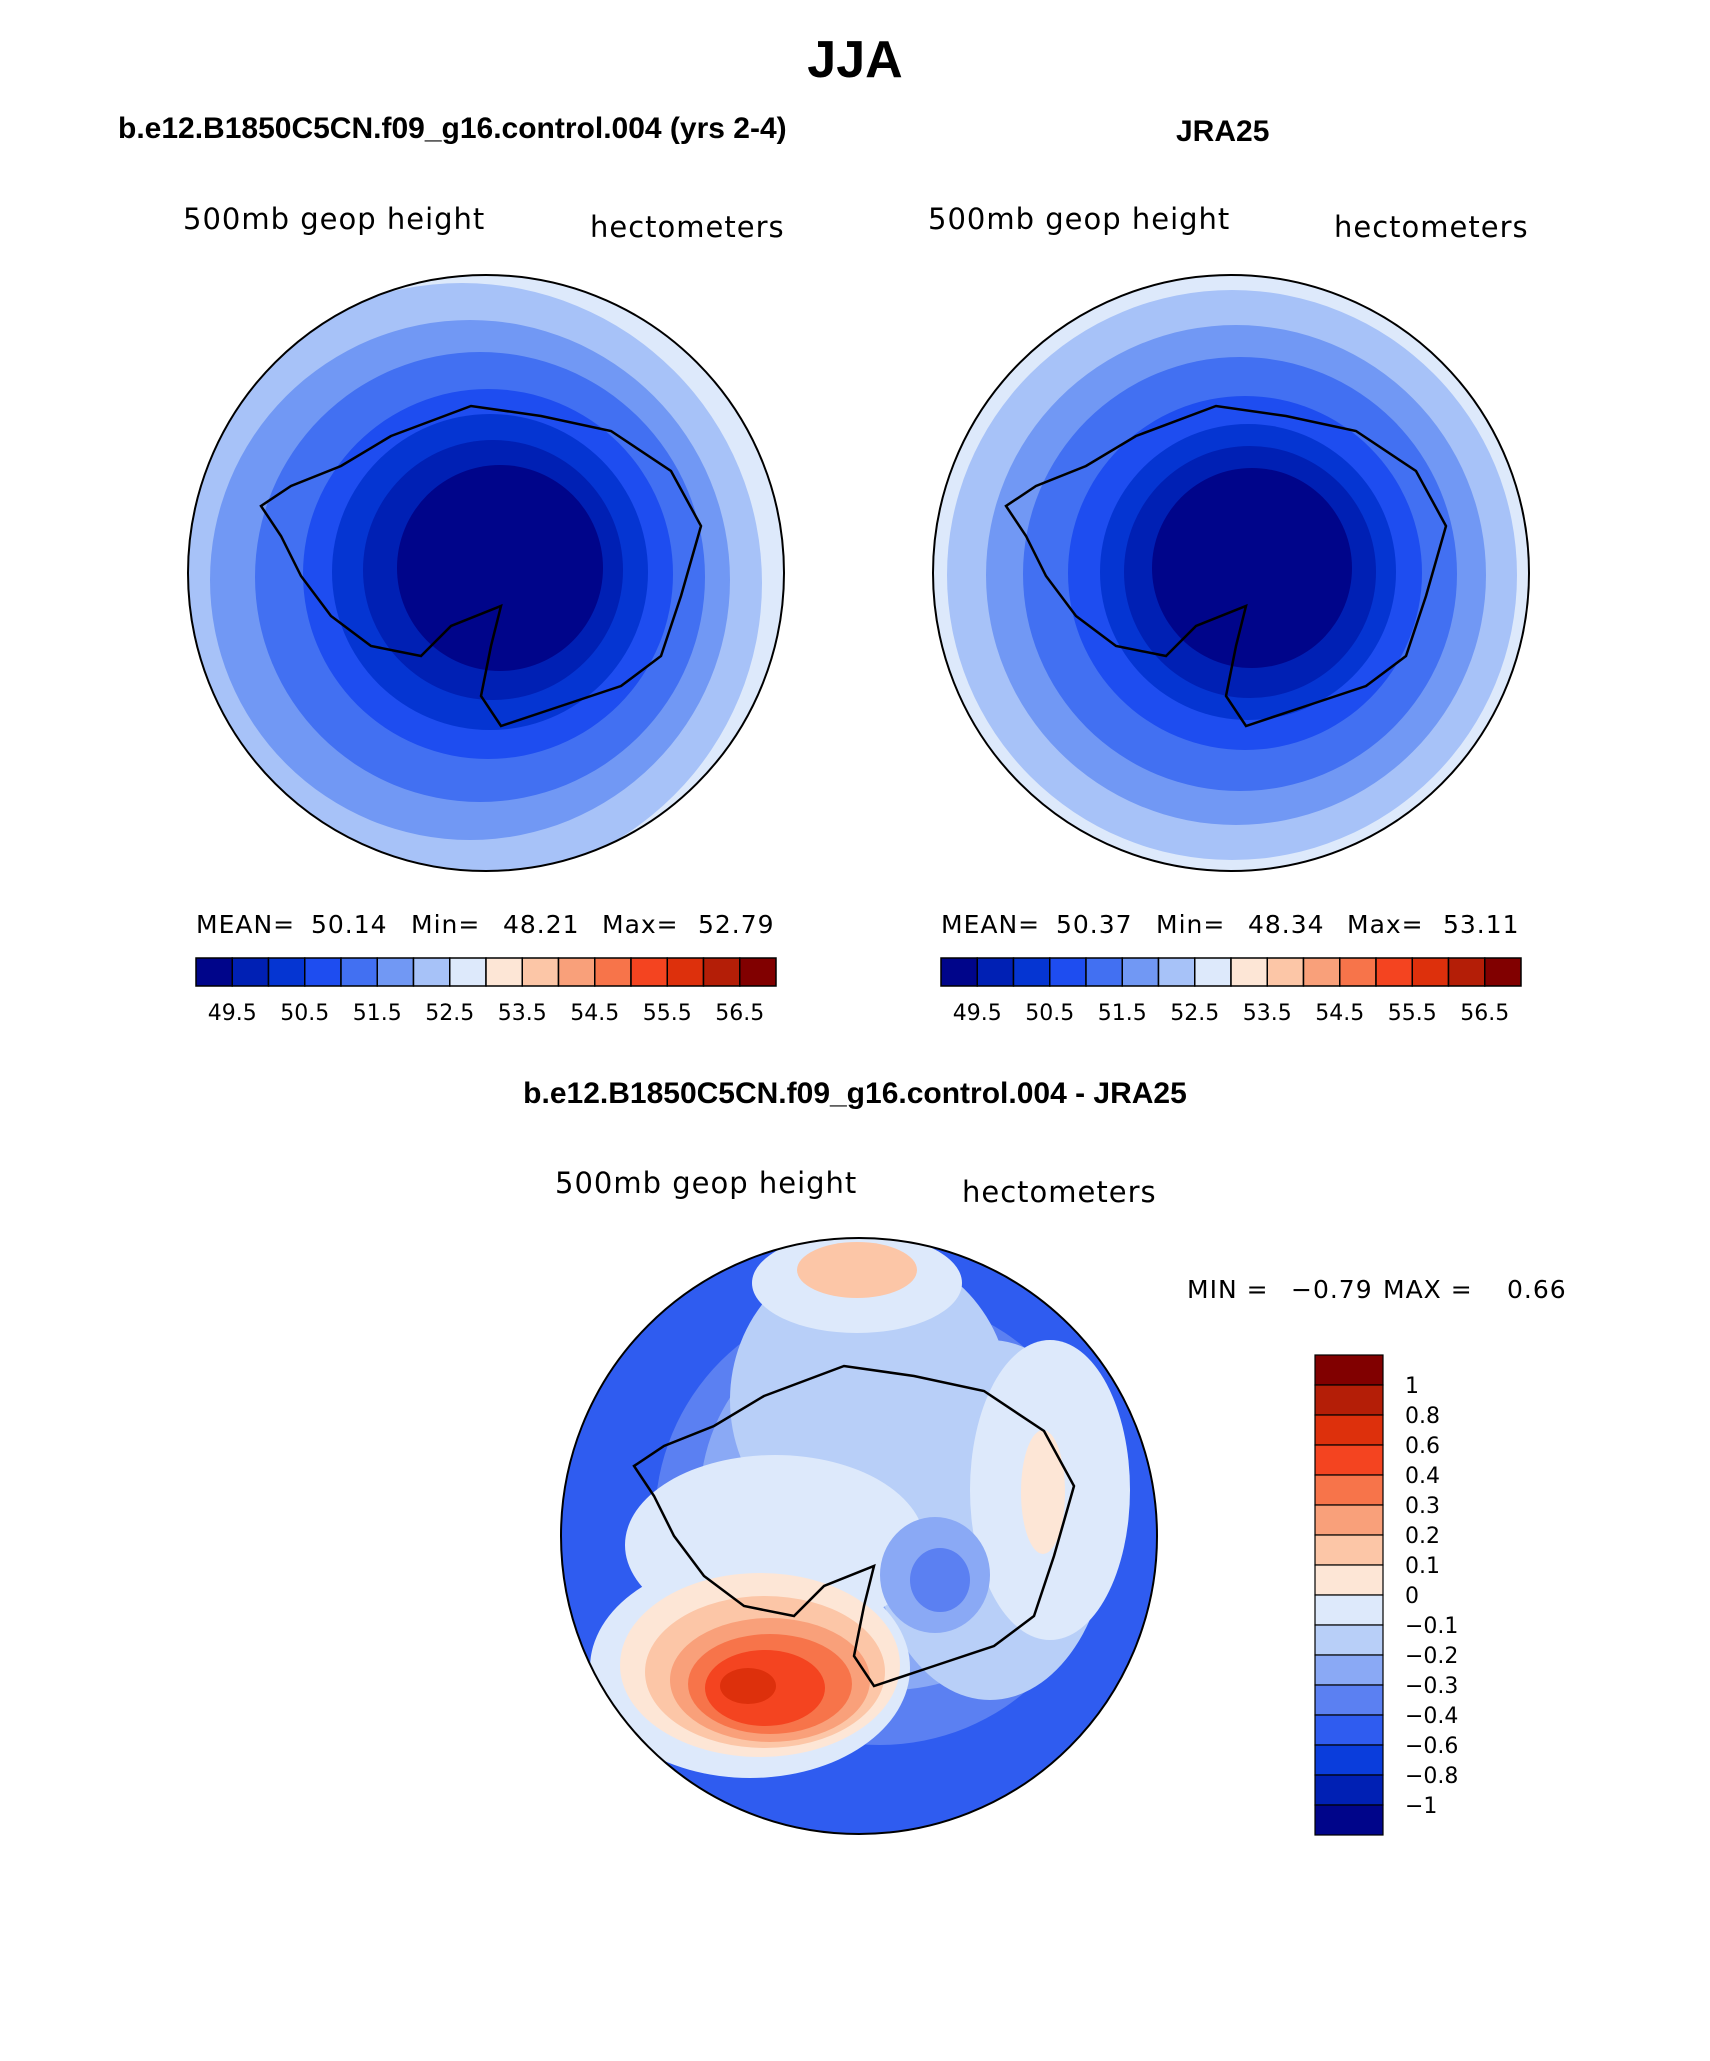 This screenshot has height=2061, width=1710. I want to click on obs-colorbar-tick-label: 50.5, so click(1049, 1013).